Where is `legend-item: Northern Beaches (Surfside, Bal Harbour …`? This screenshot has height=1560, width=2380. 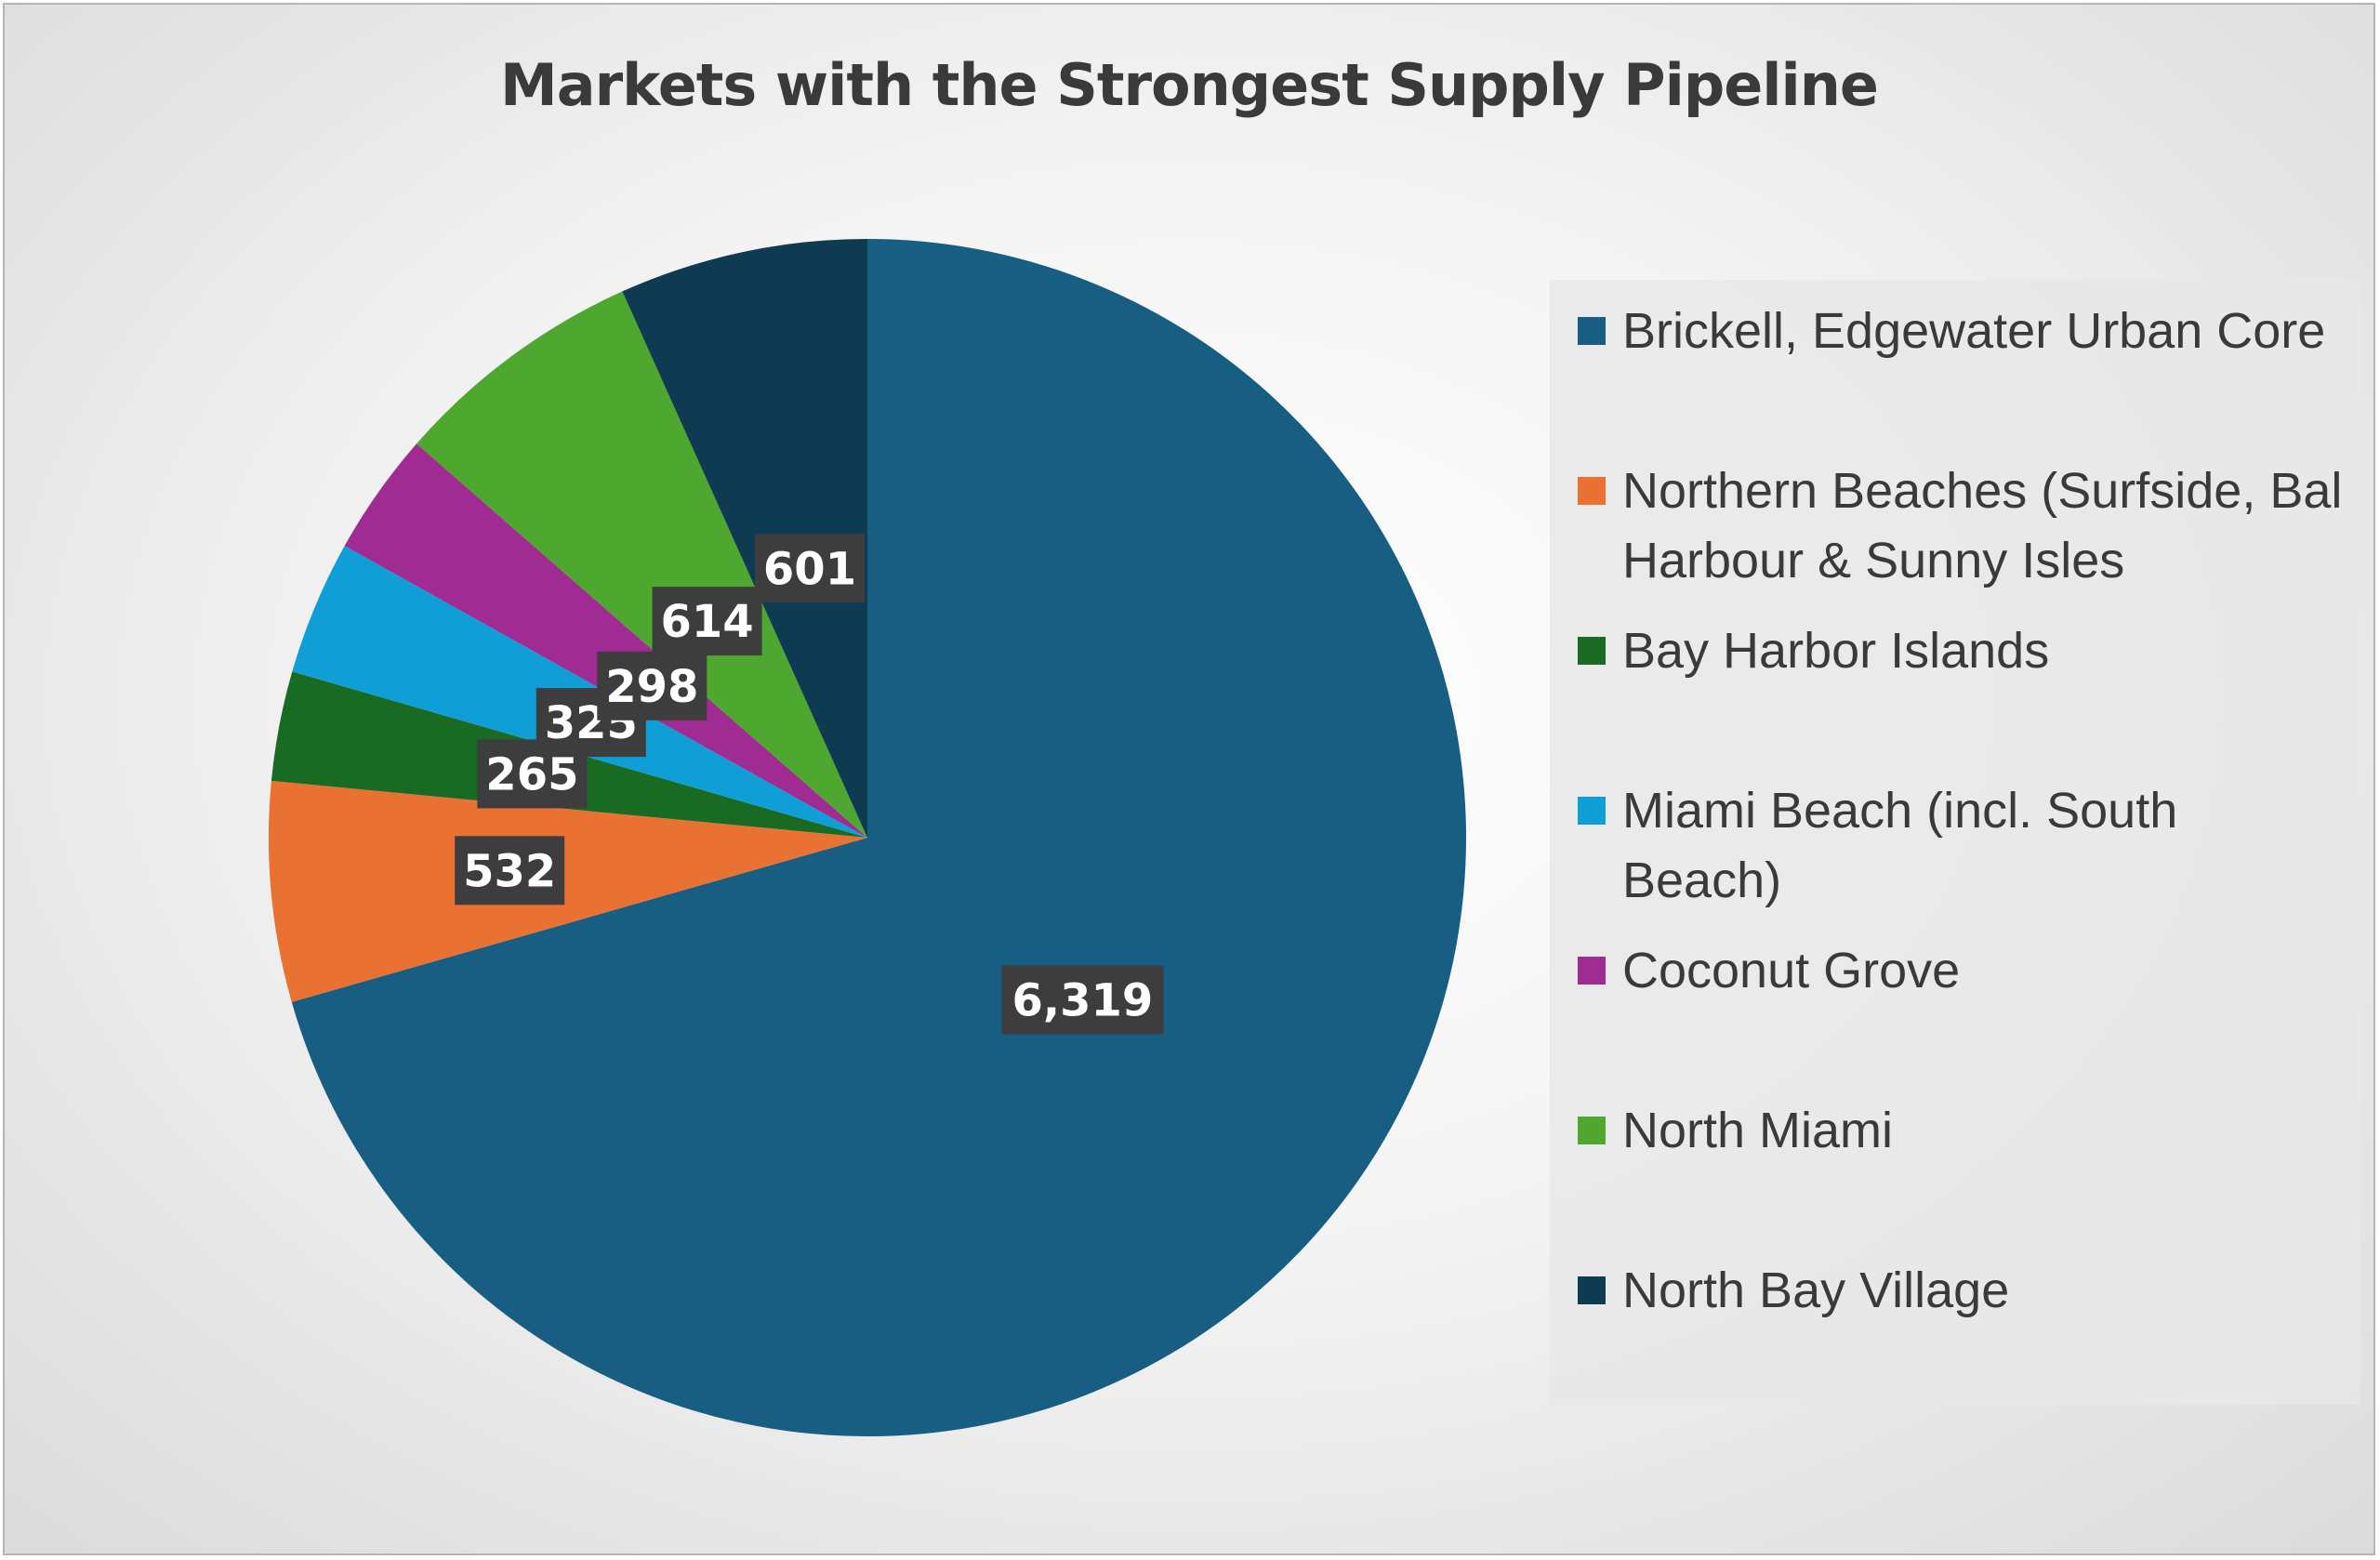 legend-item: Northern Beaches (Surfside, Bal Harbour … is located at coordinates (1963, 526).